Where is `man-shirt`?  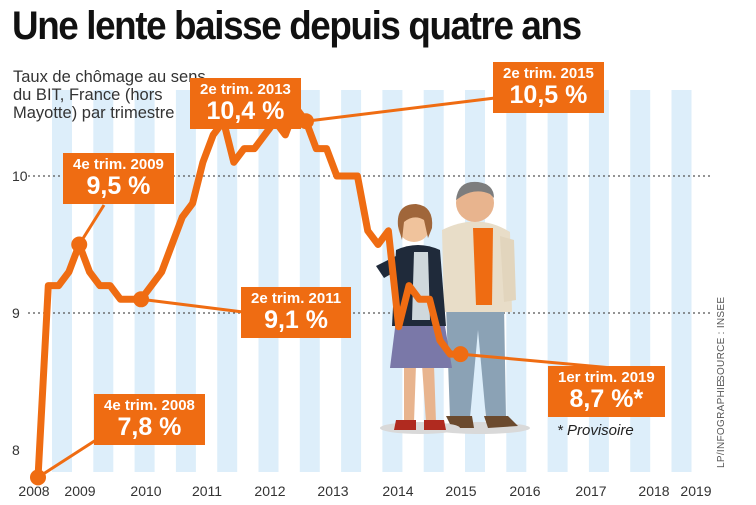
man-shirt is located at coordinates (483, 266).